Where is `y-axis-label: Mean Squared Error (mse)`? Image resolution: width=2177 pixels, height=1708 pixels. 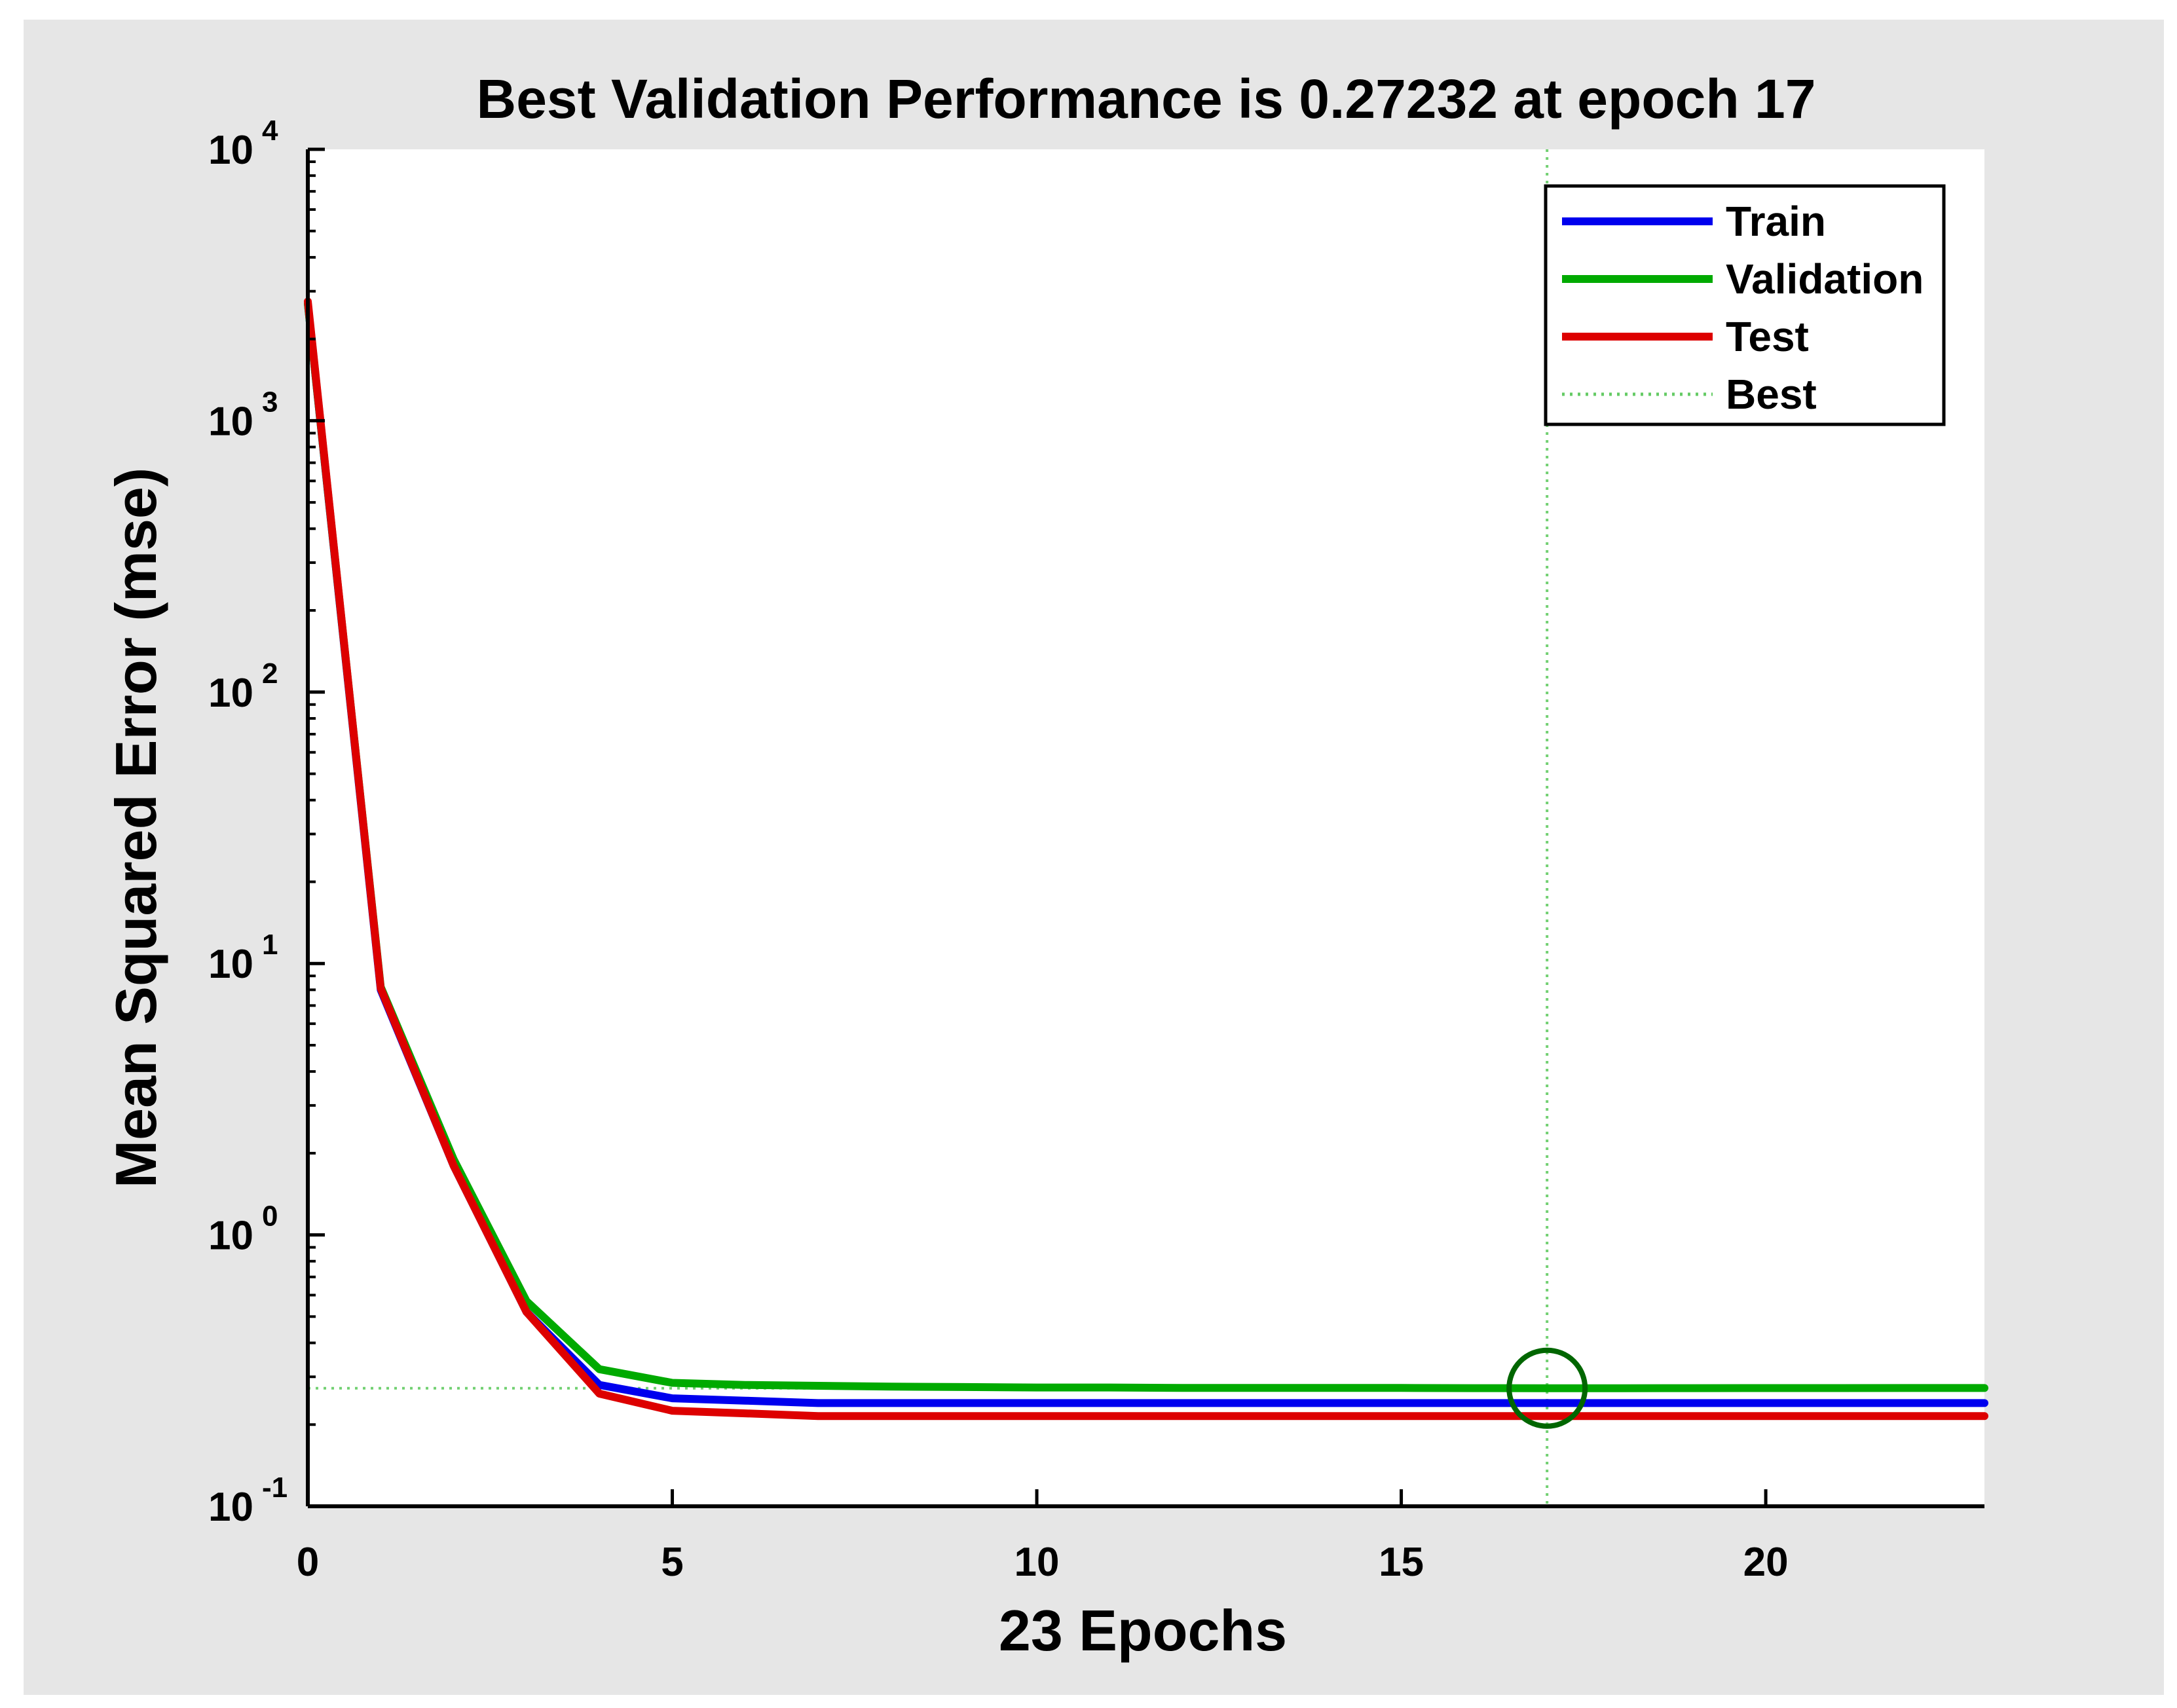
y-axis-label: Mean Squared Error (mse) is located at coordinates (135, 828).